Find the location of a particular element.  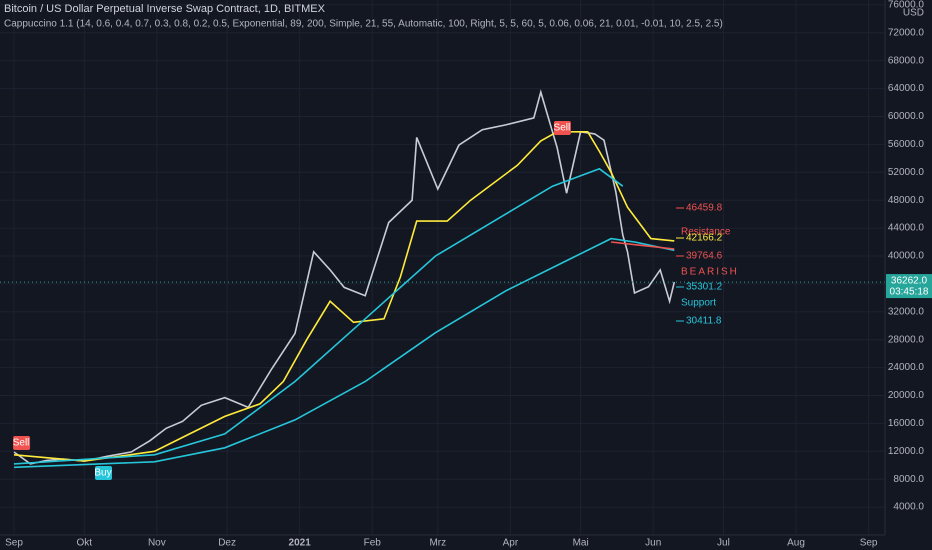

y-tick-label: 64000.0 is located at coordinates (906, 88).